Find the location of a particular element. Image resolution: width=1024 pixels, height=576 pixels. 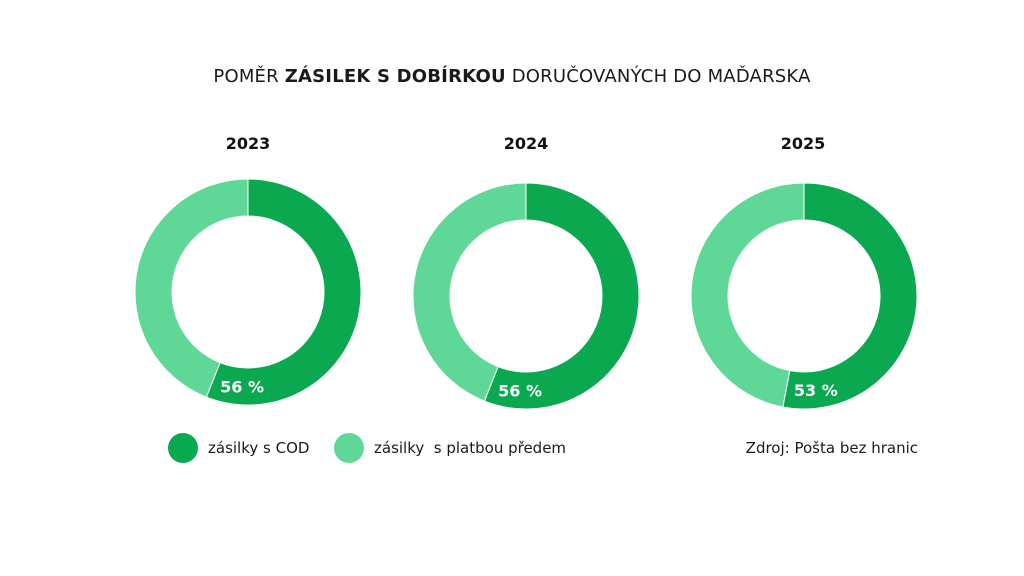

legend-label-prepaid: zásilky s platbou předem is located at coordinates (470, 448).